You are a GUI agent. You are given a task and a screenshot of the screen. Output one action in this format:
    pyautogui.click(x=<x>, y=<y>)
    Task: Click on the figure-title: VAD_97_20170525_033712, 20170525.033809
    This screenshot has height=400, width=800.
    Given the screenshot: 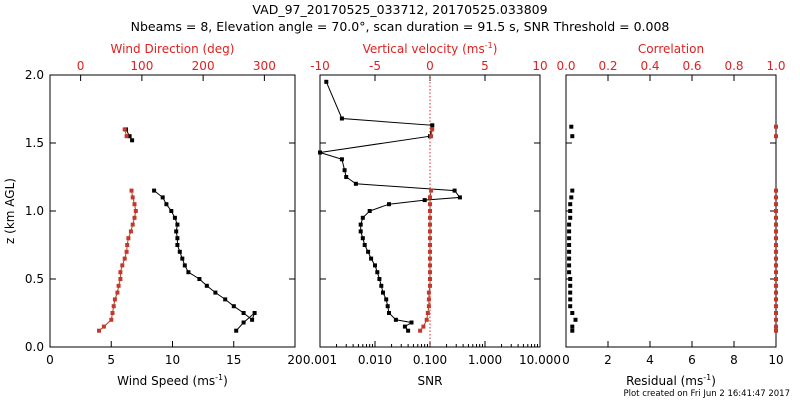 What is the action you would take?
    pyautogui.click(x=399, y=9)
    